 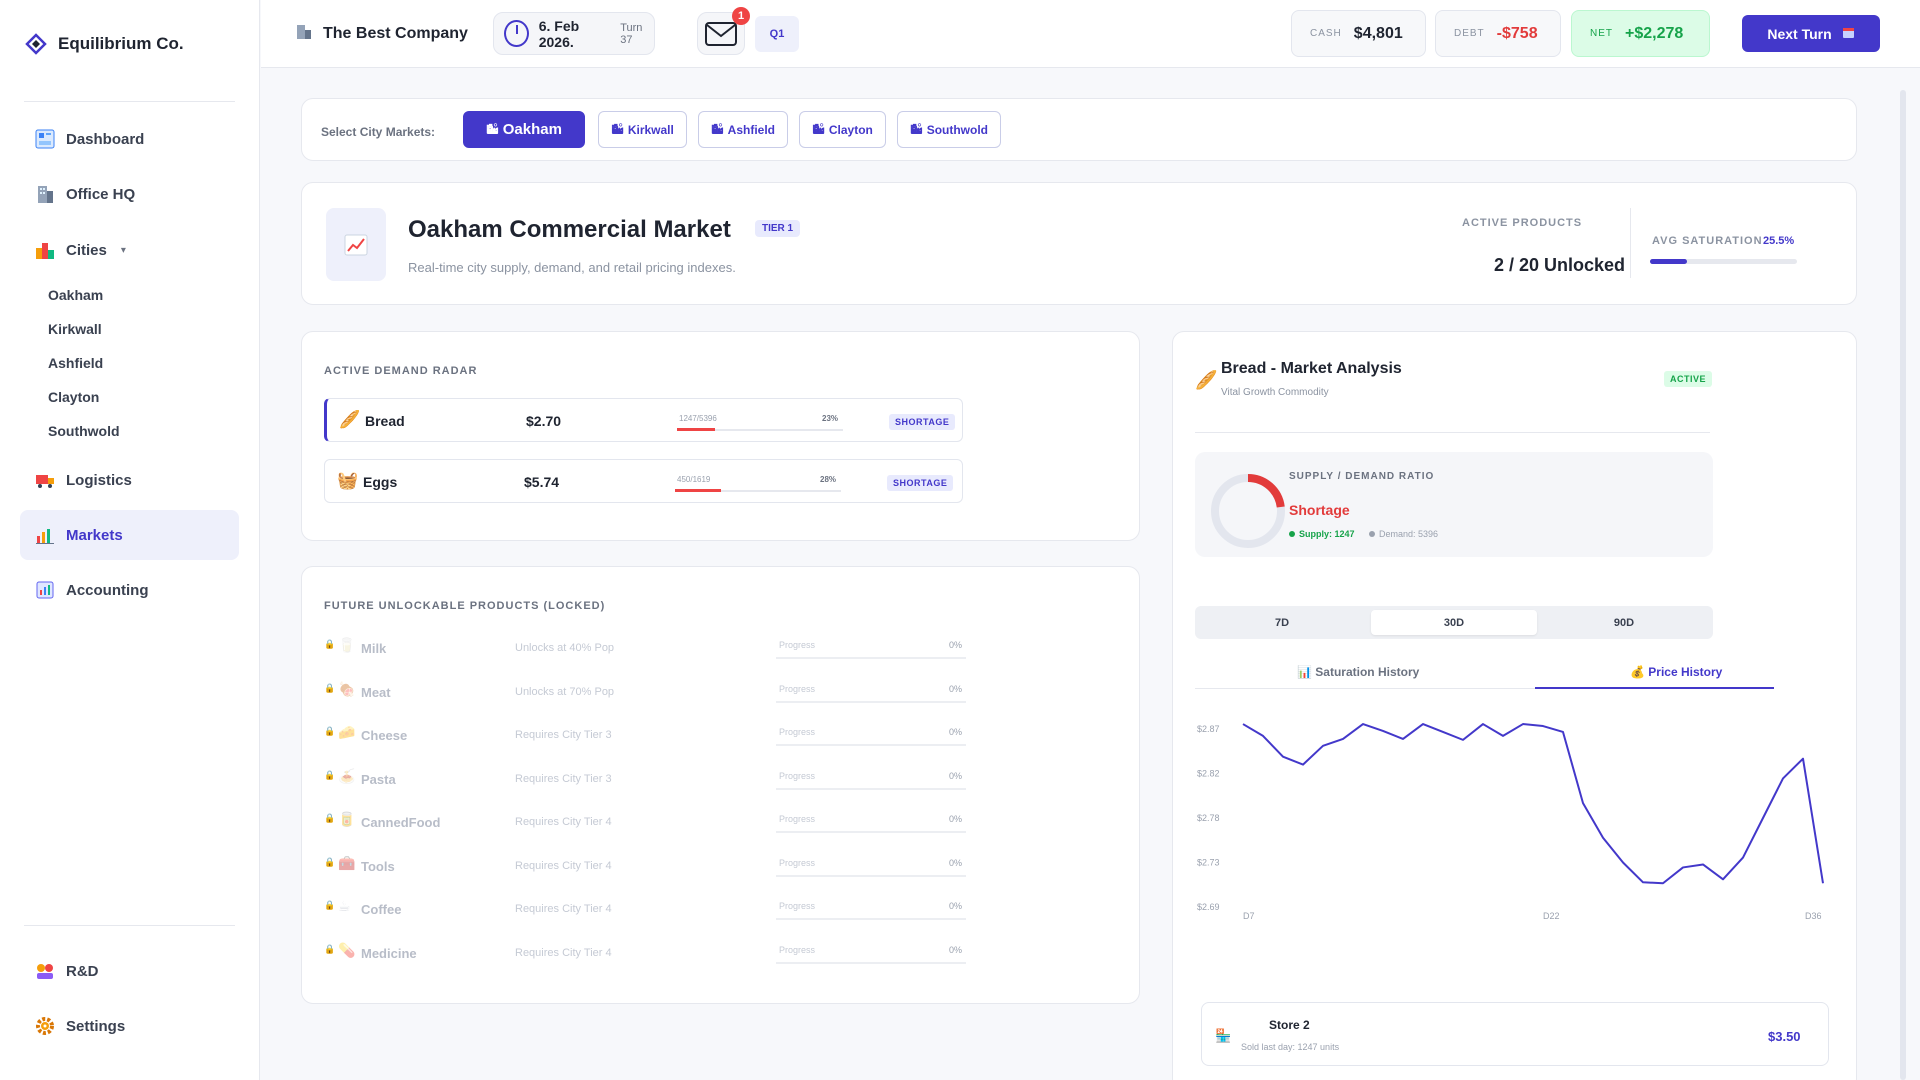 I want to click on scrollbar, so click(x=1903, y=585).